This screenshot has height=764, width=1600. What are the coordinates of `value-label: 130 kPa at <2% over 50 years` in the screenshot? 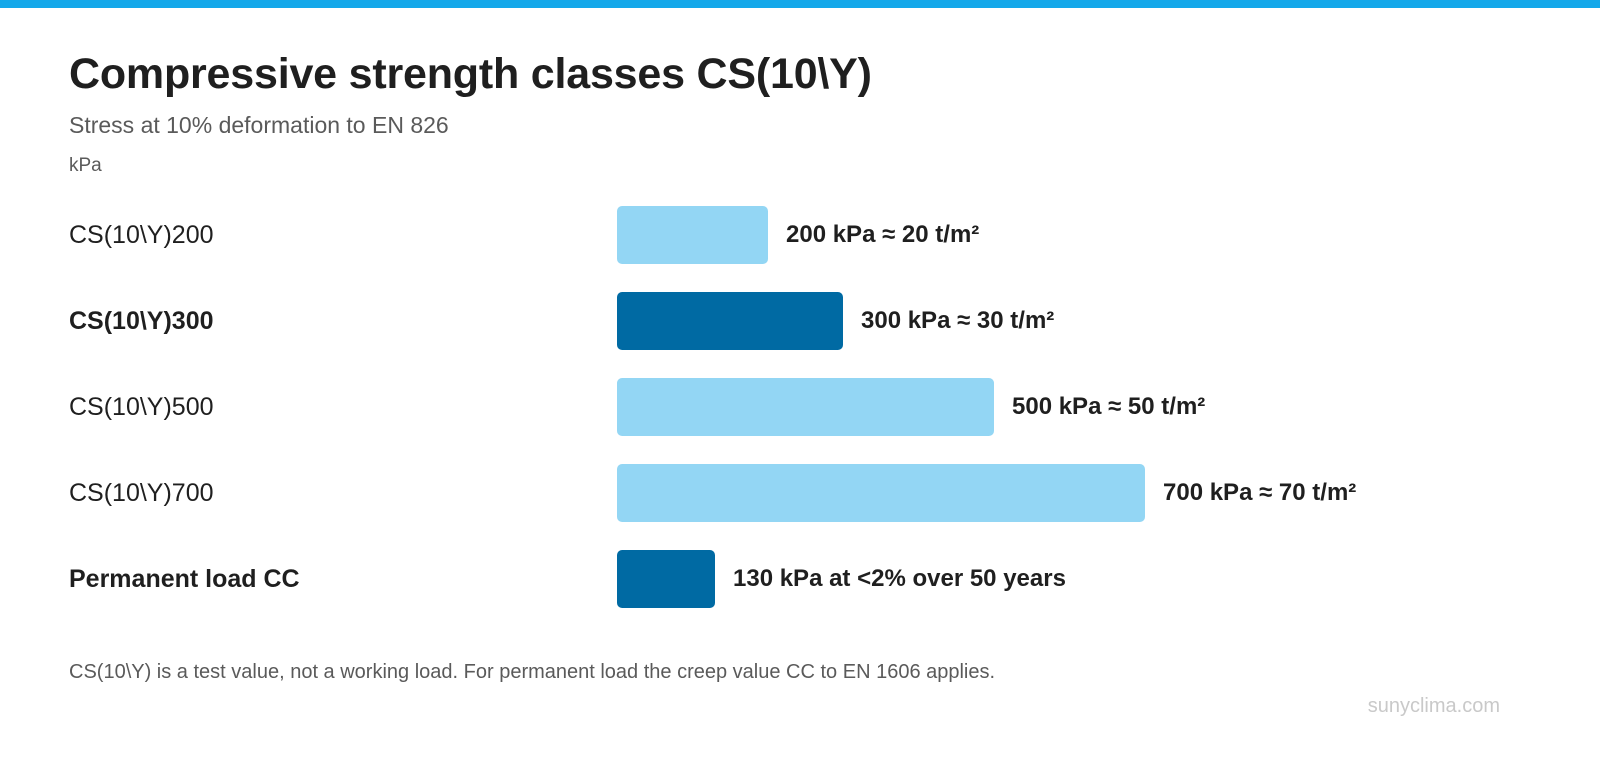 It's located at (899, 578).